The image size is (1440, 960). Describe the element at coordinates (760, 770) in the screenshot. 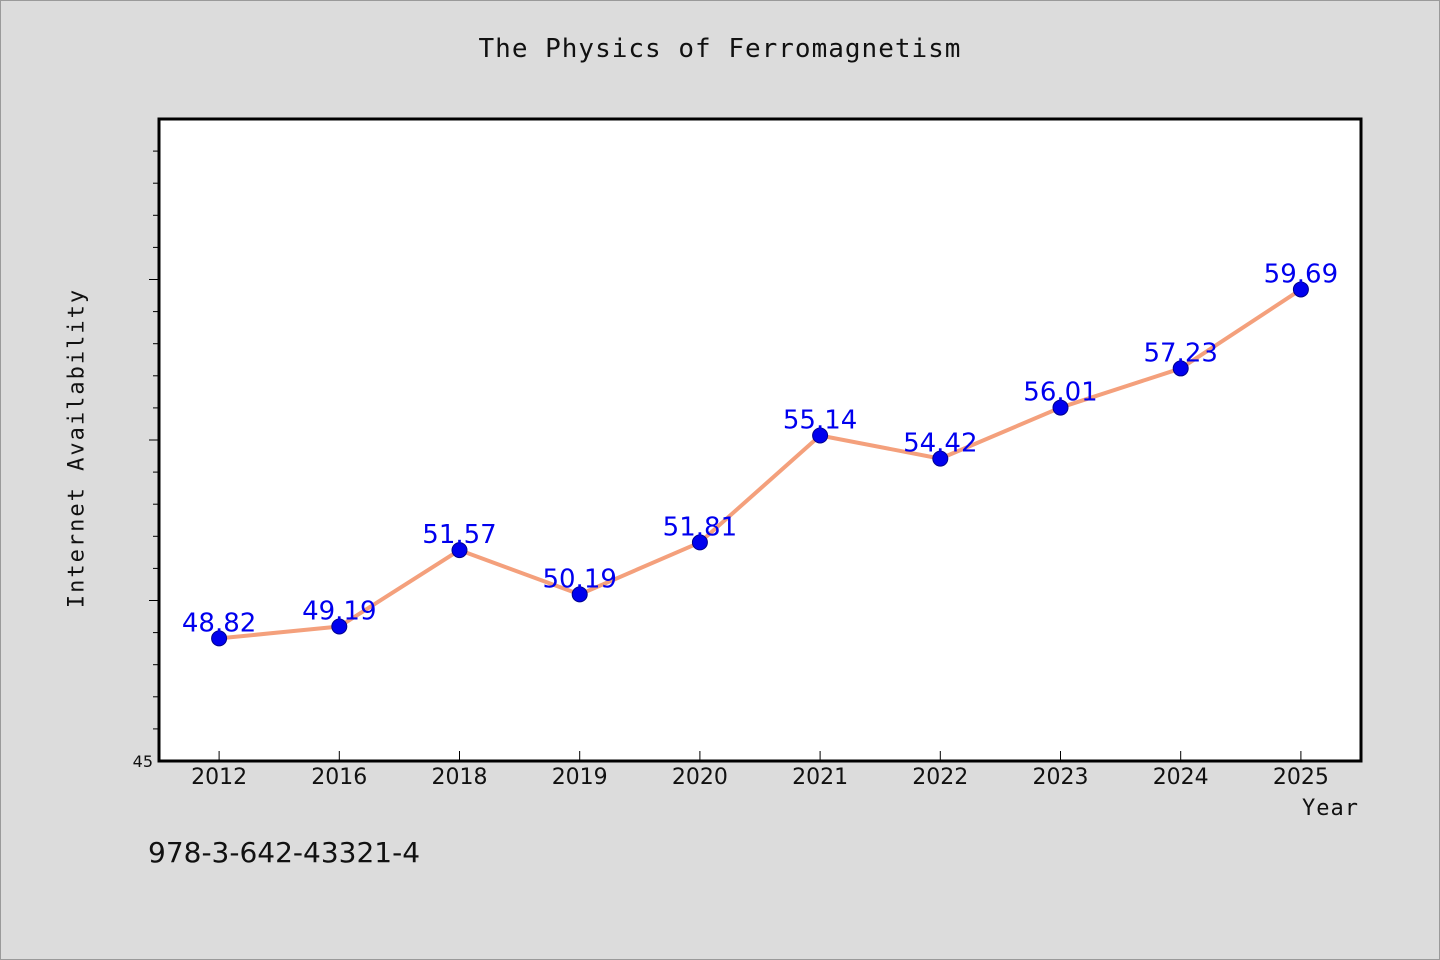

I see `x-axis-ticks: 2012 2016 2018 2019 2020 2021 2022 2023 2024 2025` at that location.